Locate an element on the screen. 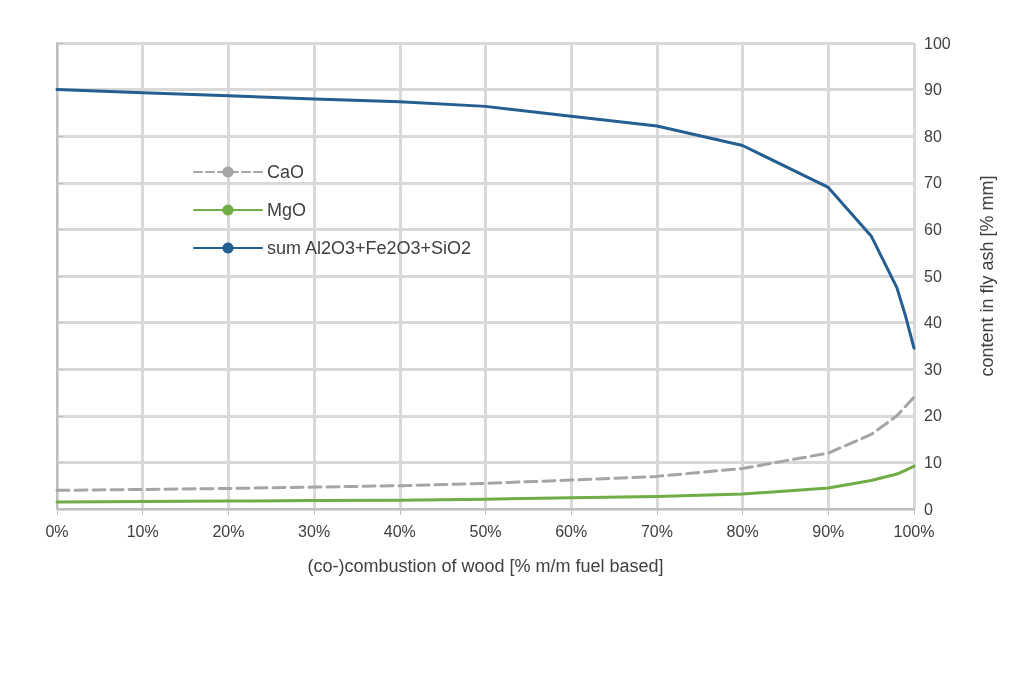 Image resolution: width=1036 pixels, height=680 pixels. x-tick-label: 30% is located at coordinates (314, 531).